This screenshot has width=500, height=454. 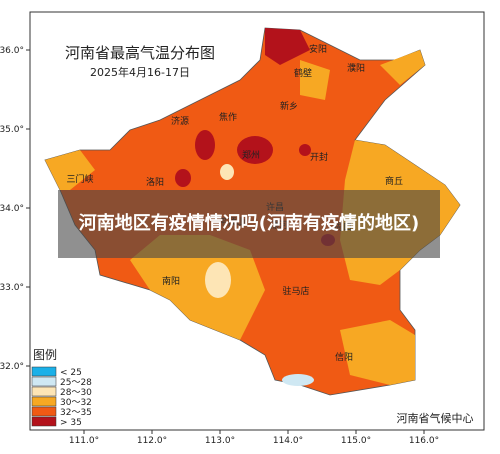 I want to click on lat-label: 34.0°, so click(x=12, y=209).